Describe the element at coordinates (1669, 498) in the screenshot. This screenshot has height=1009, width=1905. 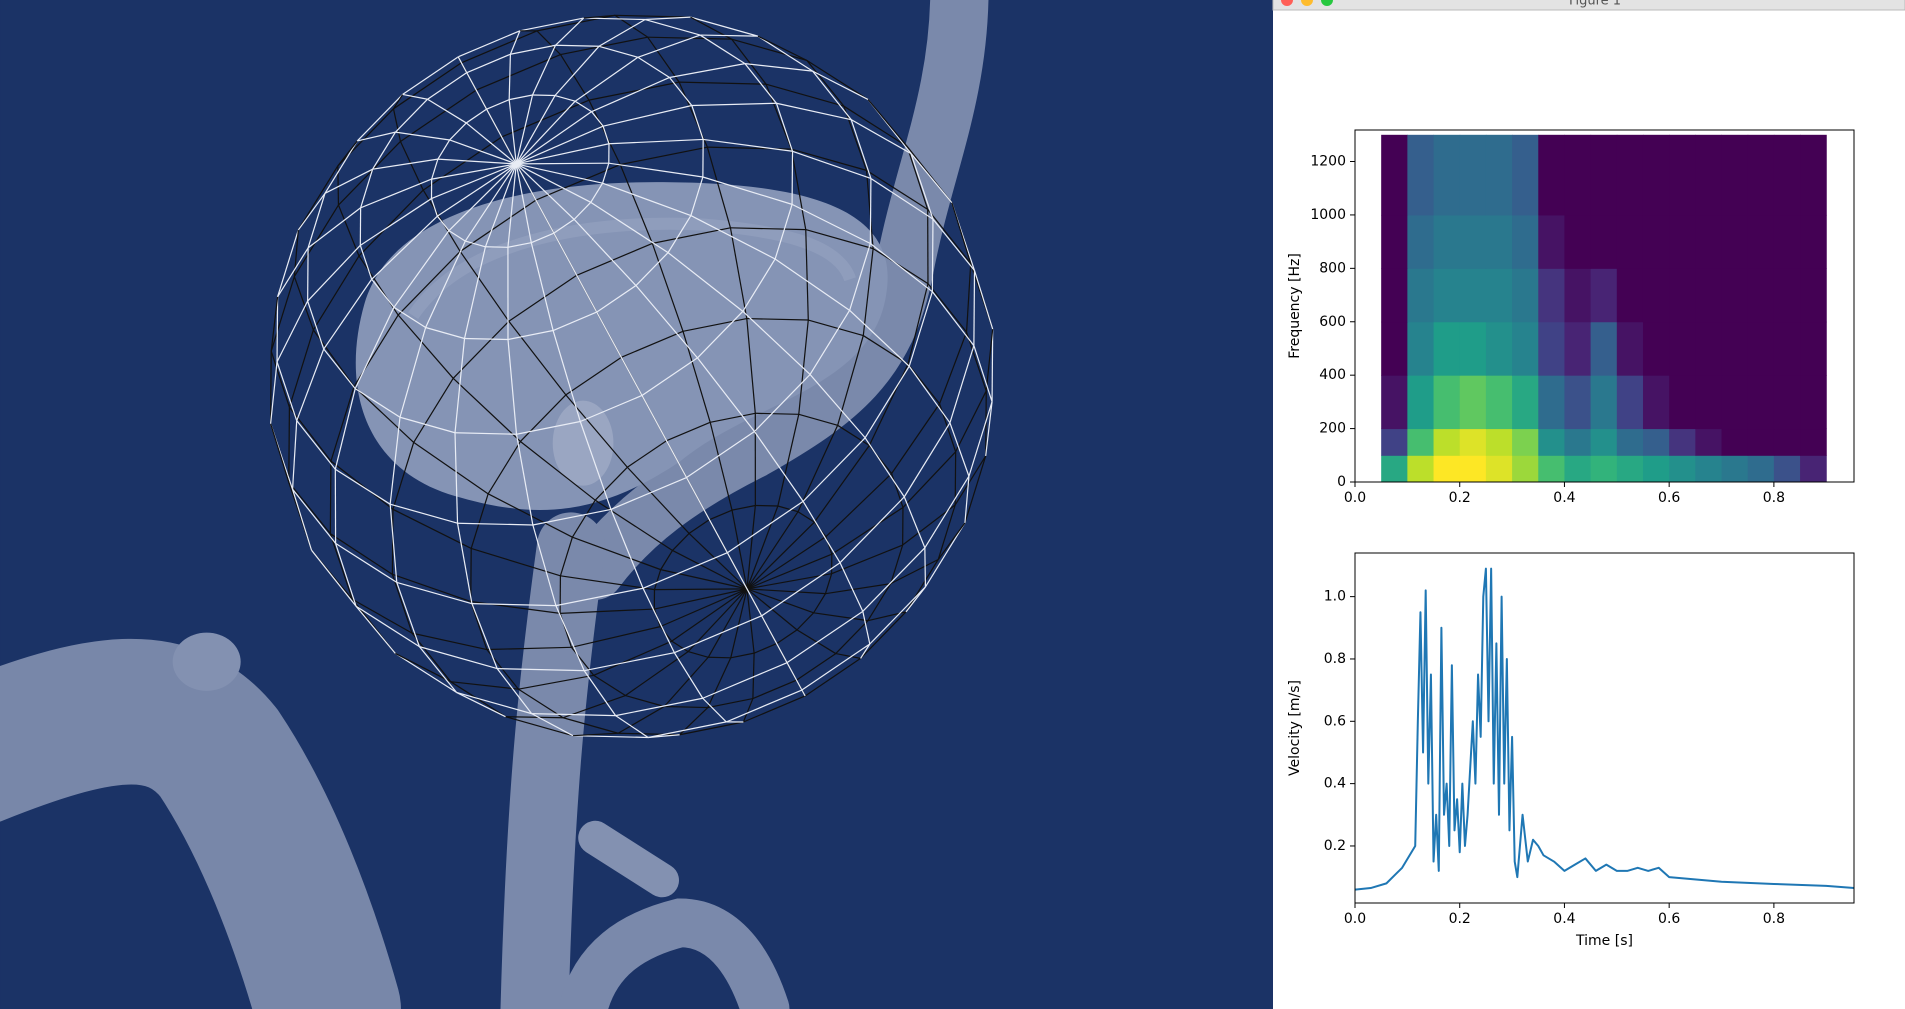
I see `x-tick-label: 0.6` at that location.